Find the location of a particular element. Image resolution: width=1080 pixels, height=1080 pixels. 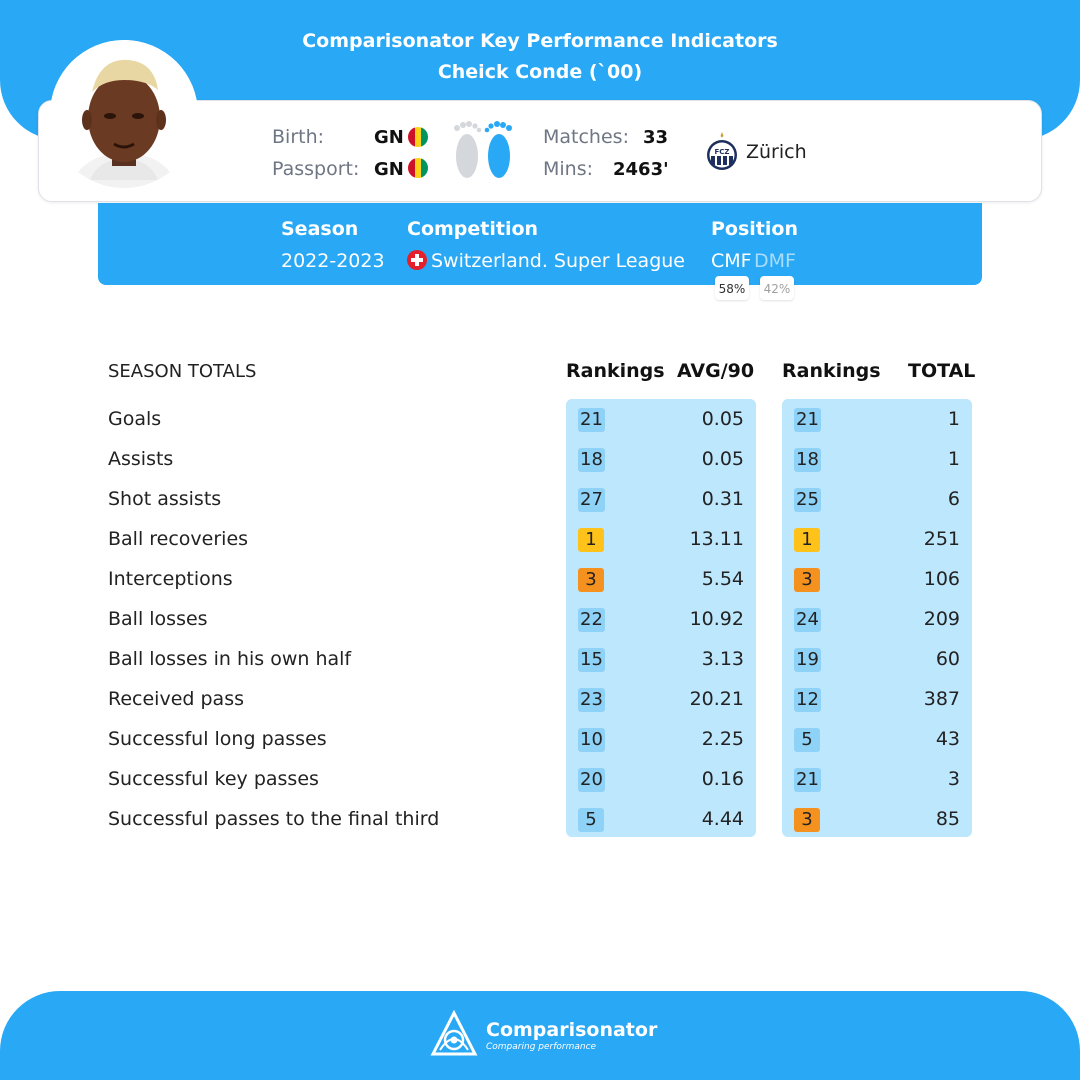

col-avg: AVG/90 is located at coordinates (716, 371).